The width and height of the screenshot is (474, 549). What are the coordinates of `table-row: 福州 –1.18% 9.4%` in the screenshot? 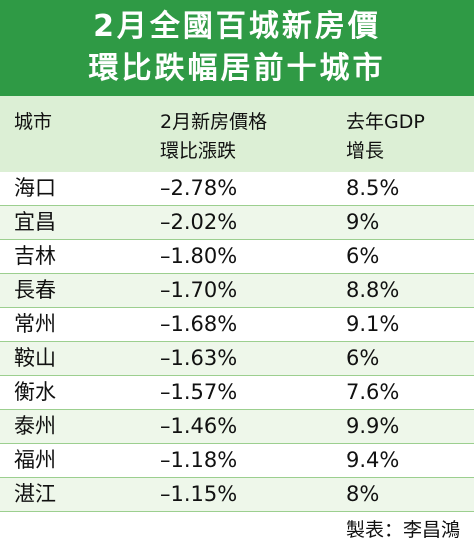 It's located at (237, 461).